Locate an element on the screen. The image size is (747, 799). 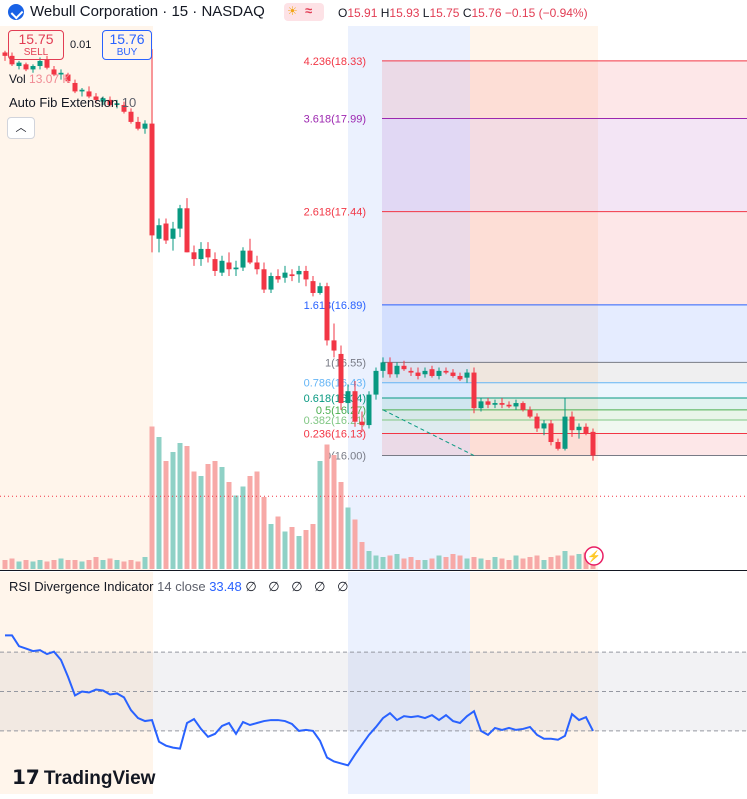
fib-level-label: 0(16.00) is located at coordinates (345, 457).